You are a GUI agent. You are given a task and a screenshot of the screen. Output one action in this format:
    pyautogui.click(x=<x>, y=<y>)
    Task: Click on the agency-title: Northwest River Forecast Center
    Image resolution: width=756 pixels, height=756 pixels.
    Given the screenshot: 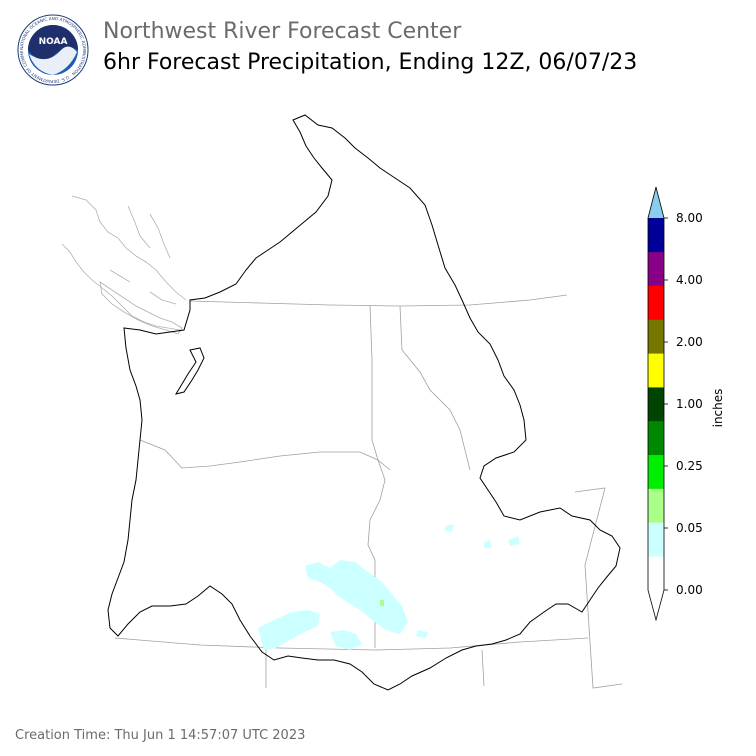 What is the action you would take?
    pyautogui.click(x=282, y=31)
    